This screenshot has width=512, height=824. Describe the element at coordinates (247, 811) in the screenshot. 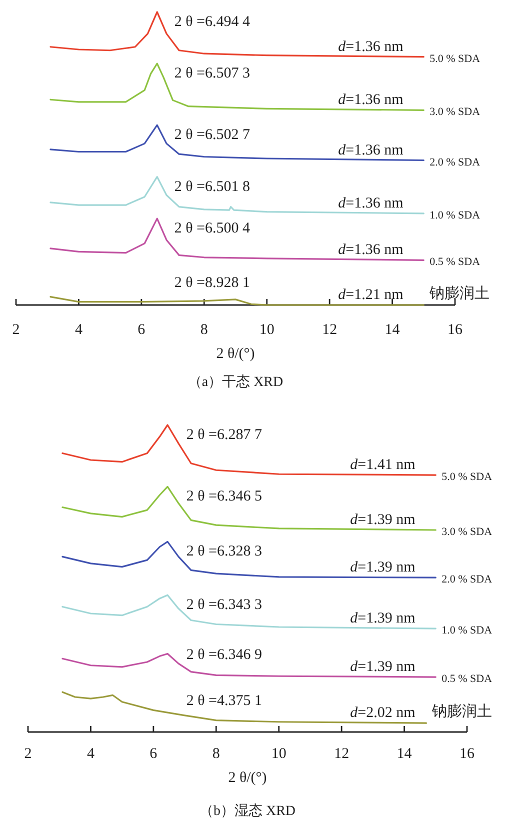

I see `text: （b）湿态 XRD` at that location.